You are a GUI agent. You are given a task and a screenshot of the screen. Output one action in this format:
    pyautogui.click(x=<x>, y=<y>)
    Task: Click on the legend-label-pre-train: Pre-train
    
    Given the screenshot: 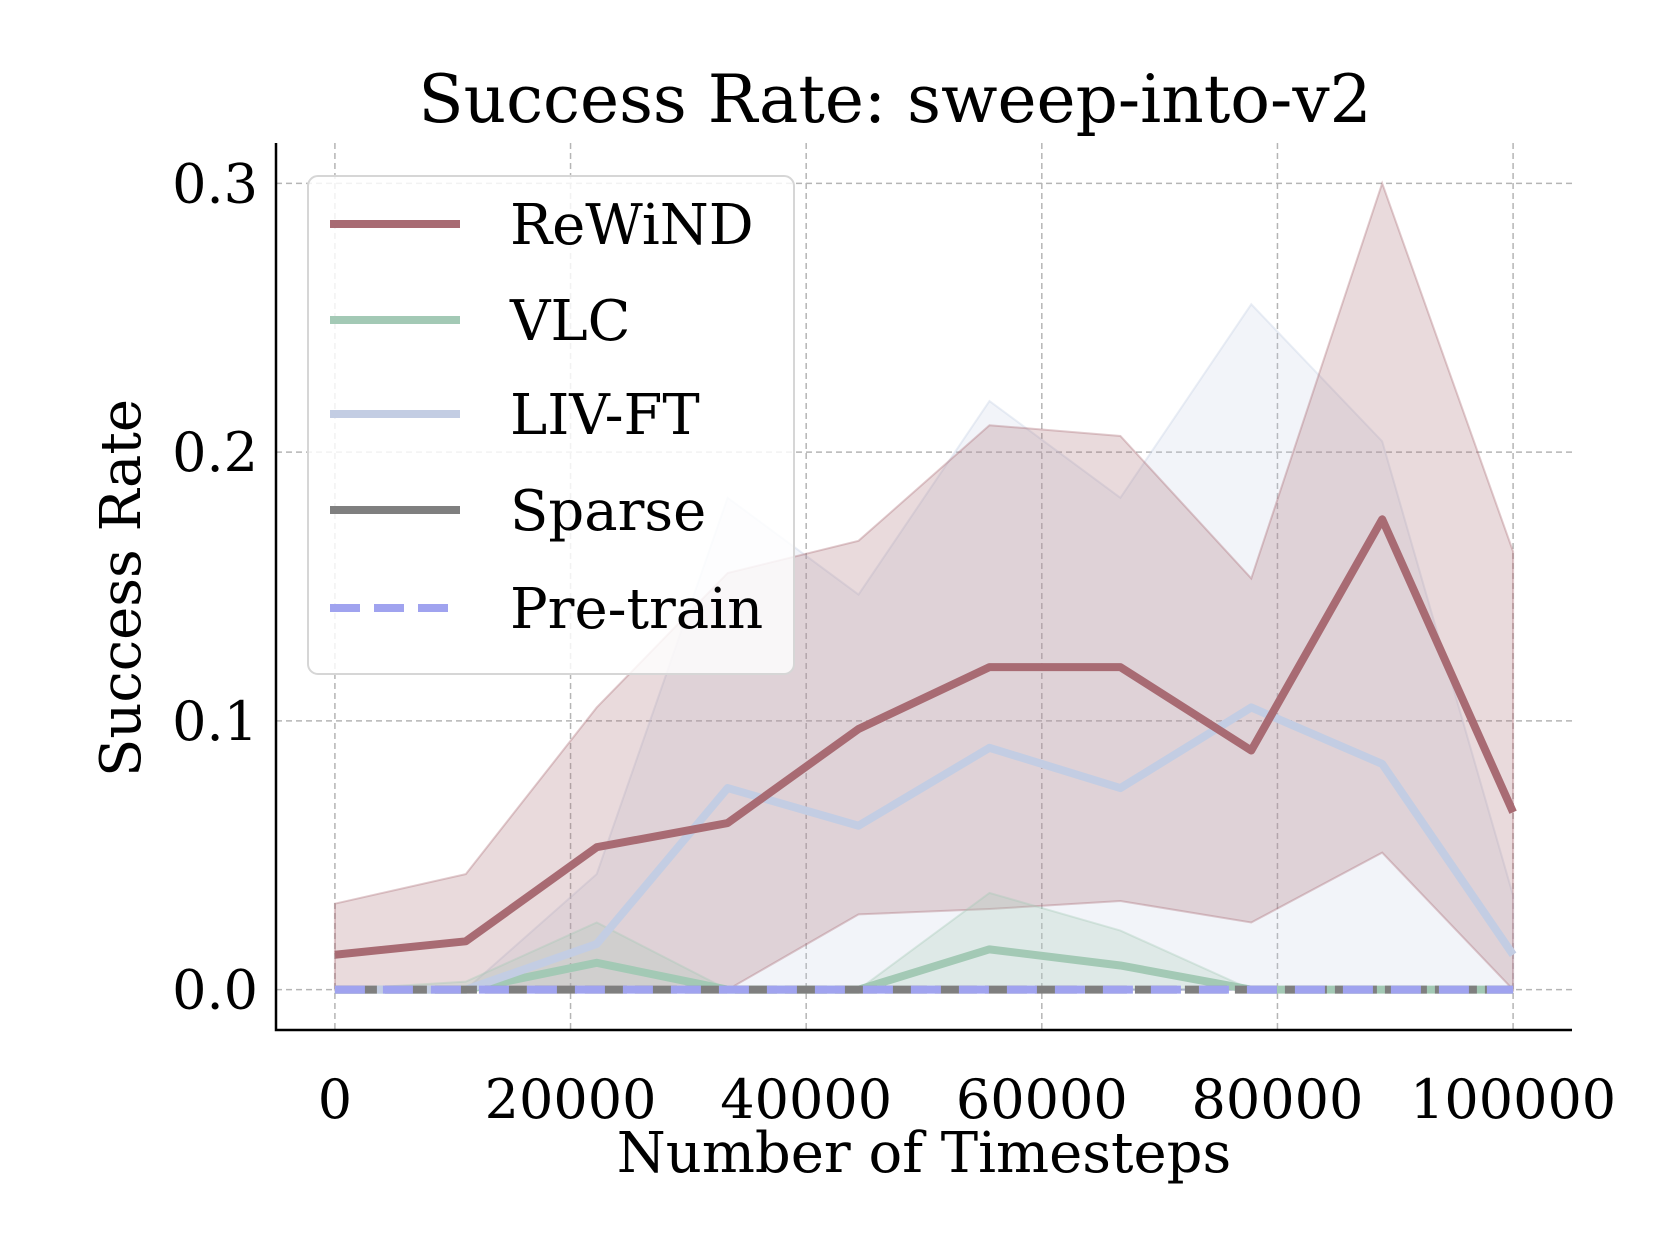 What is the action you would take?
    pyautogui.click(x=636, y=609)
    